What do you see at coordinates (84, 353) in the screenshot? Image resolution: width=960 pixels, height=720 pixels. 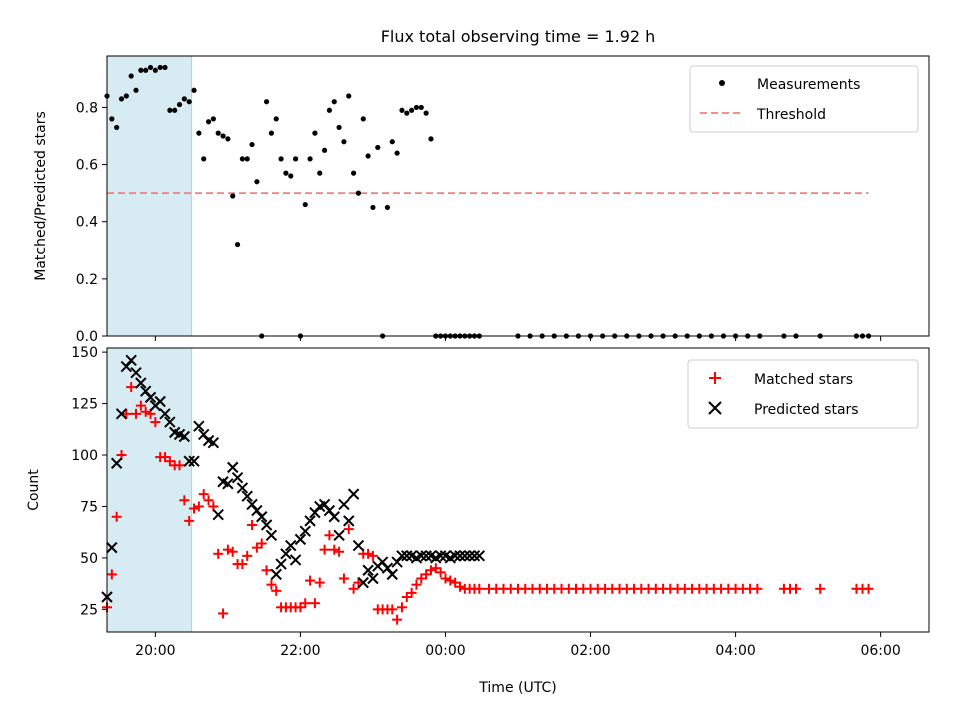 I see `bottom-ytick-label: 150` at bounding box center [84, 353].